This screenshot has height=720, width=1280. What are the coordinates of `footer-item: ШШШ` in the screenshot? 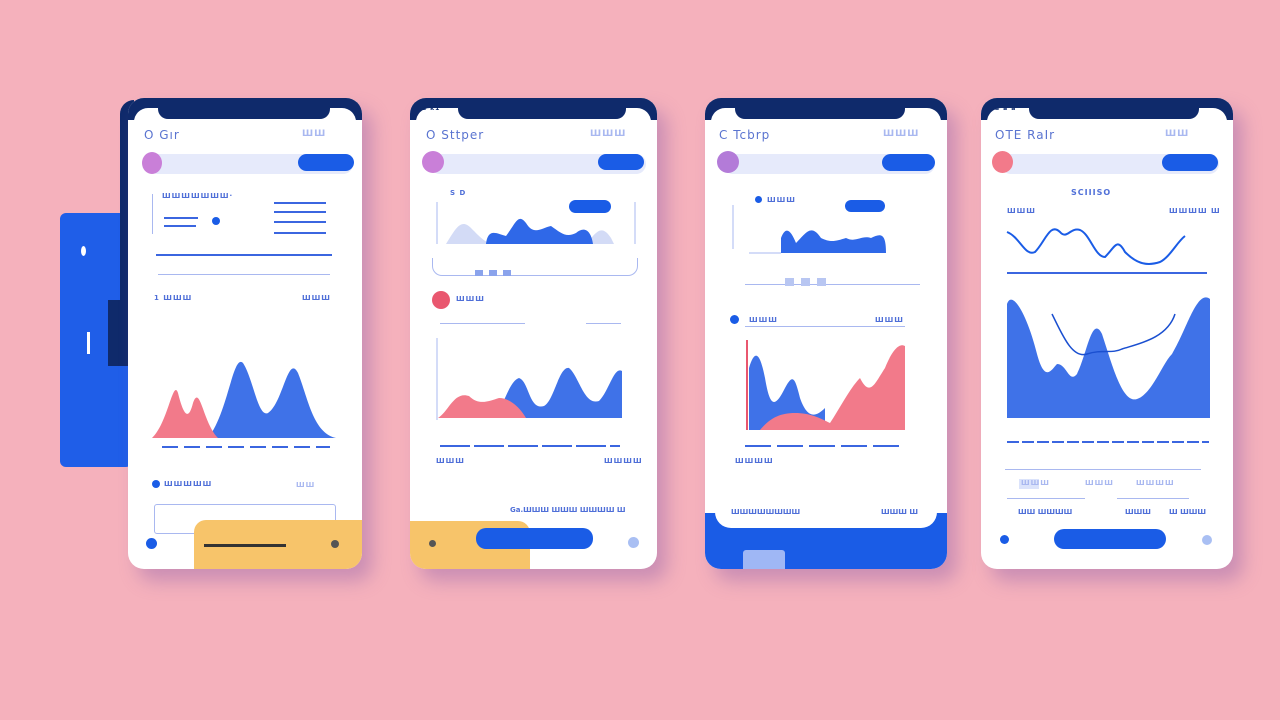 It's located at (1138, 512).